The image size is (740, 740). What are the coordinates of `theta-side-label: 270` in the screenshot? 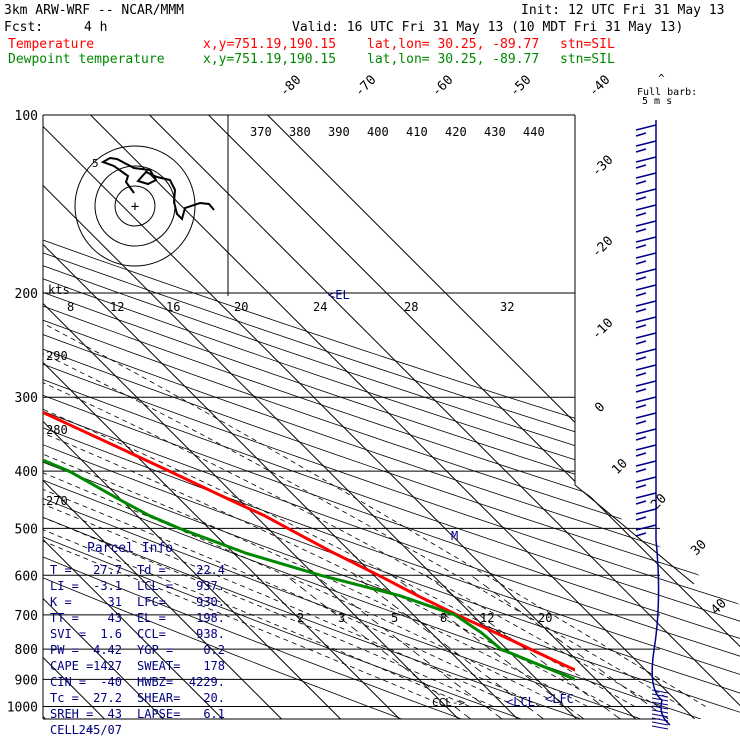 It's located at (57, 501).